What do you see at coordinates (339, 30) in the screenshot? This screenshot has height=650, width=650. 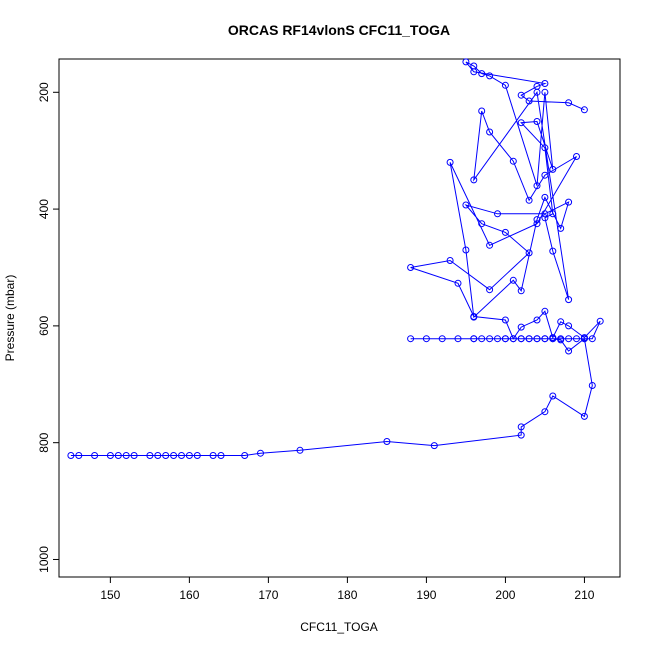 I see `chart-title: ORCAS RF14vlonS CFC11_TOGA` at bounding box center [339, 30].